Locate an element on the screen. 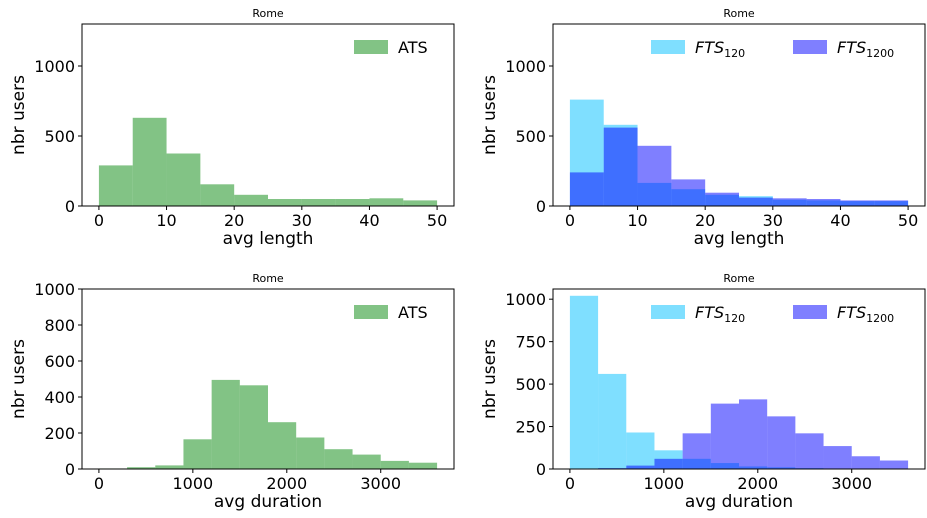  legend-label: FTS1200 is located at coordinates (865, 49).